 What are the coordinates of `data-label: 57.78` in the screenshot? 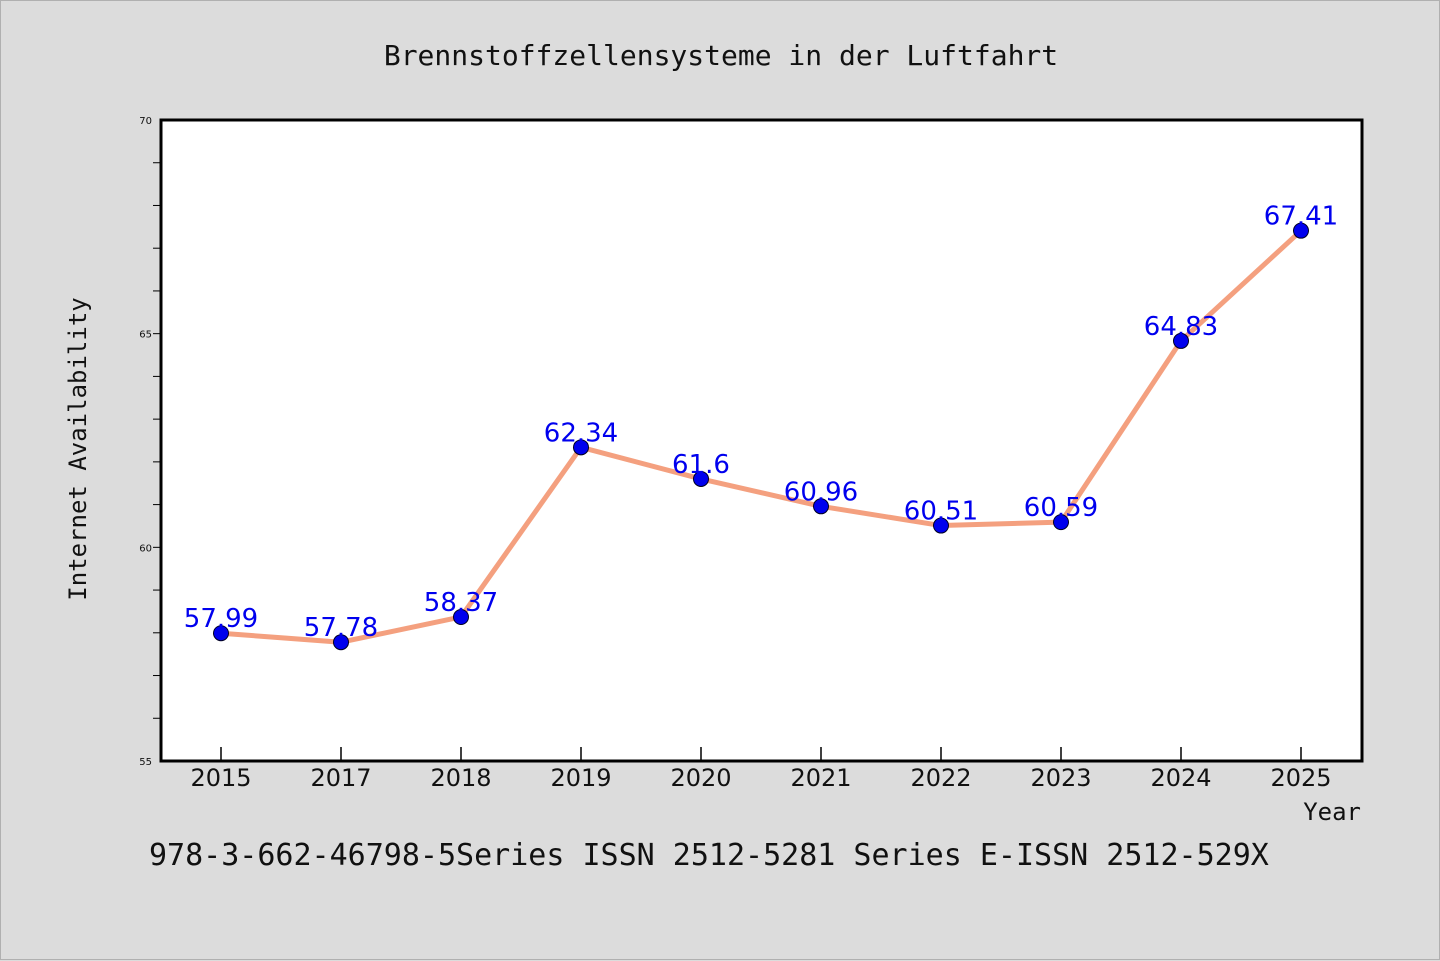 It's located at (341, 628).